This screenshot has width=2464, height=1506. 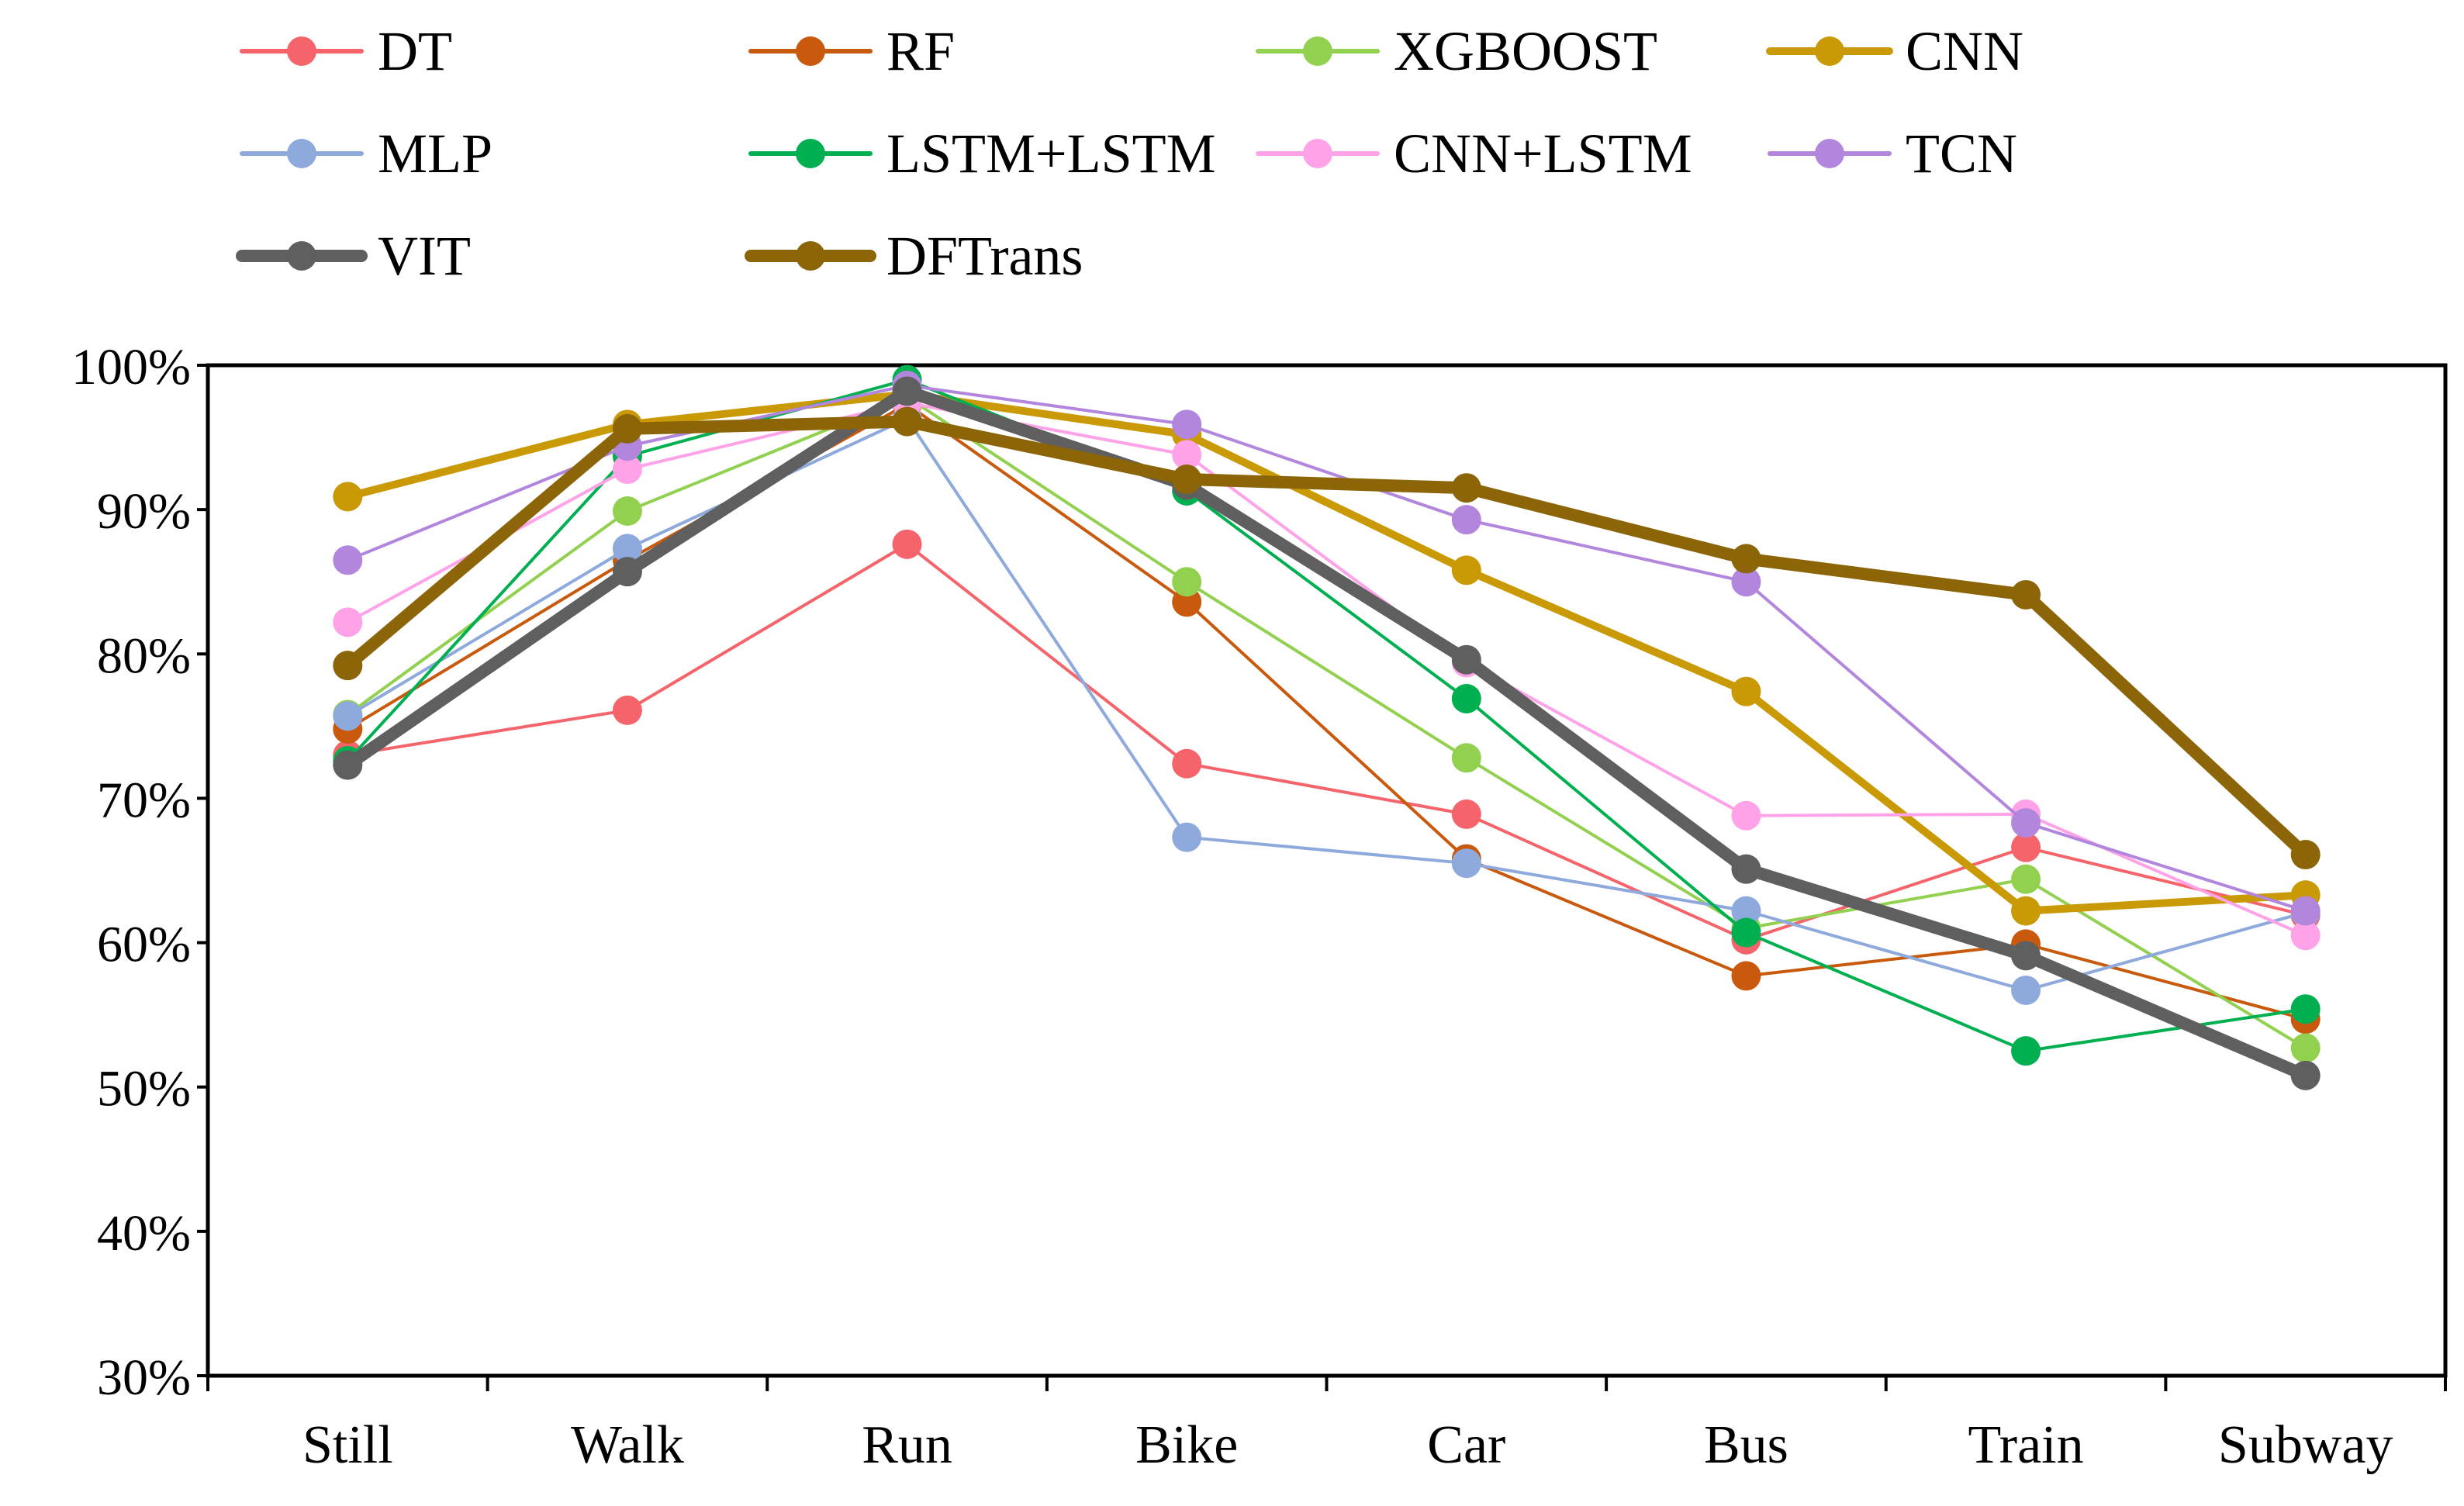 What do you see at coordinates (347, 1445) in the screenshot?
I see `x-tick-label-still: Still` at bounding box center [347, 1445].